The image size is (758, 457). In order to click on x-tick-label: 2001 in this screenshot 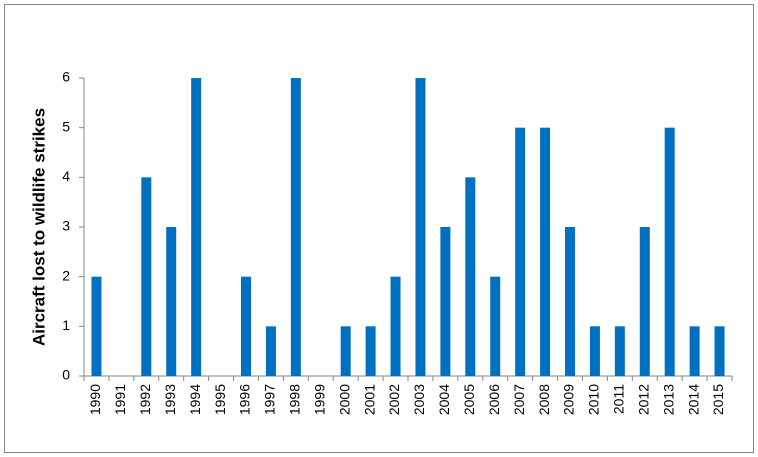, I will do `click(369, 399)`.